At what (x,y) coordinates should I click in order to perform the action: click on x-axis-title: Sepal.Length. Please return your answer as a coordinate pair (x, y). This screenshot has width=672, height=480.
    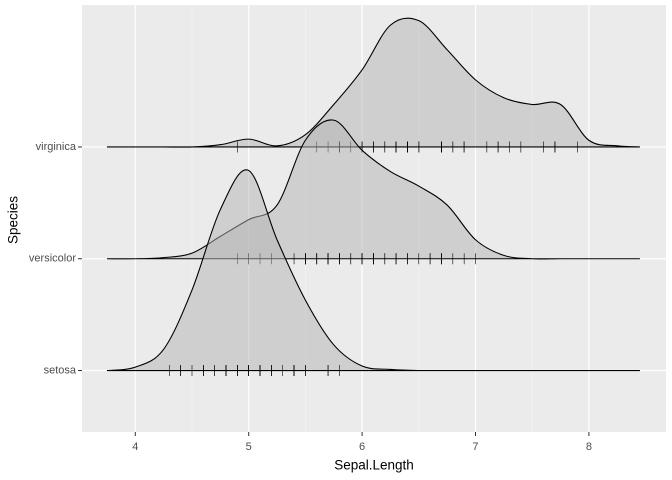
    Looking at the image, I should click on (374, 465).